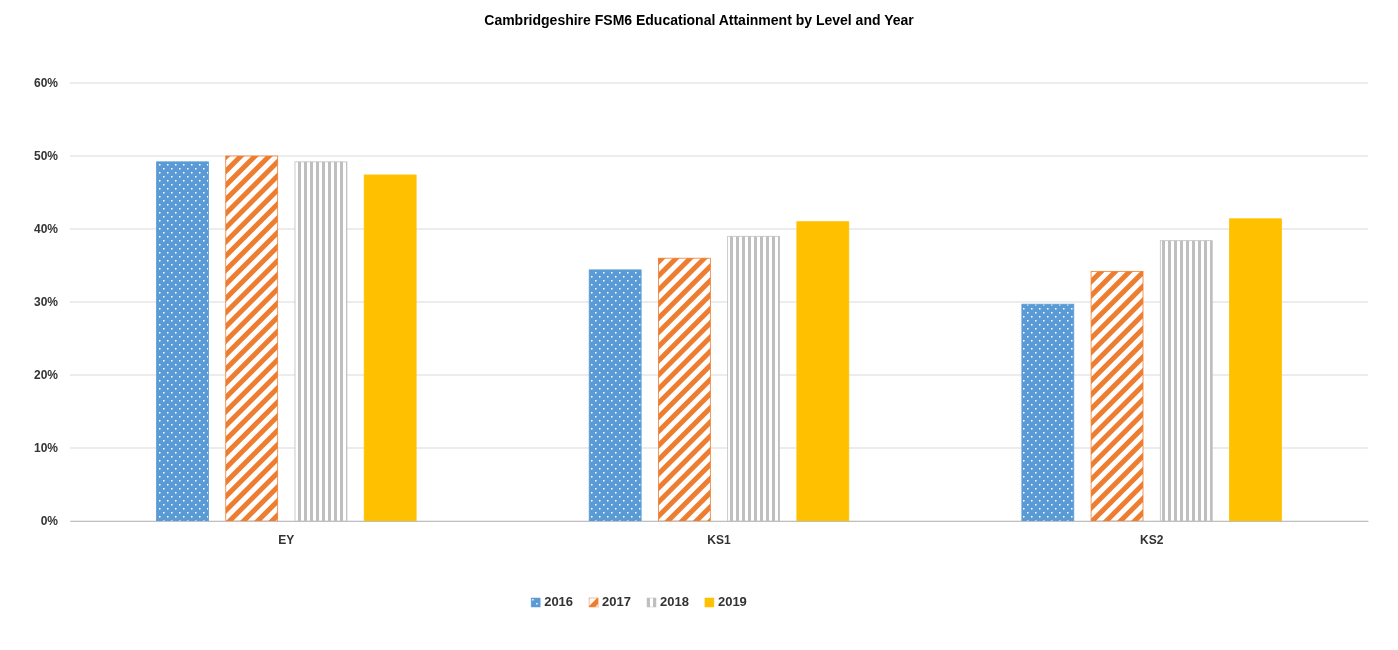  What do you see at coordinates (616, 601) in the screenshot?
I see `legend-label: 2017` at bounding box center [616, 601].